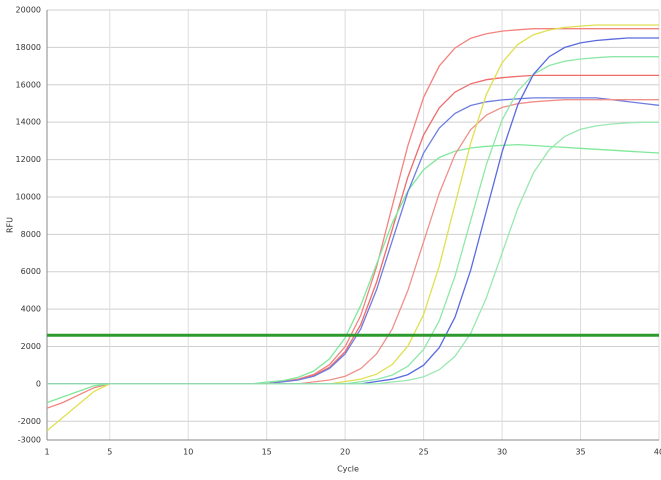 This screenshot has height=480, width=661. I want to click on x-tick-label: 30, so click(502, 452).